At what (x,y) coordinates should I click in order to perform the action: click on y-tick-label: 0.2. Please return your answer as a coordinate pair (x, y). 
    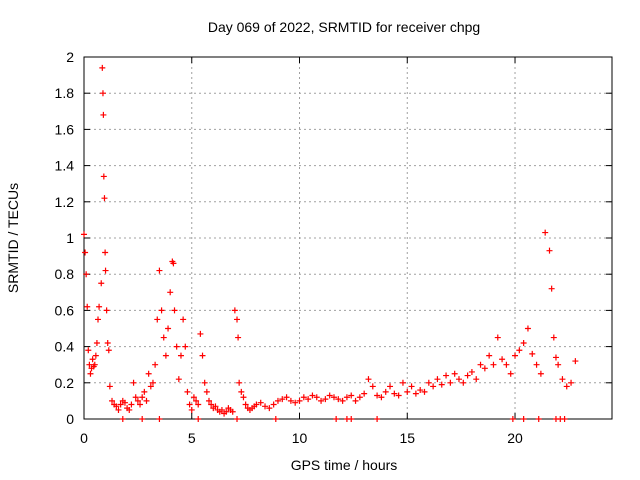
    Looking at the image, I should click on (65, 383).